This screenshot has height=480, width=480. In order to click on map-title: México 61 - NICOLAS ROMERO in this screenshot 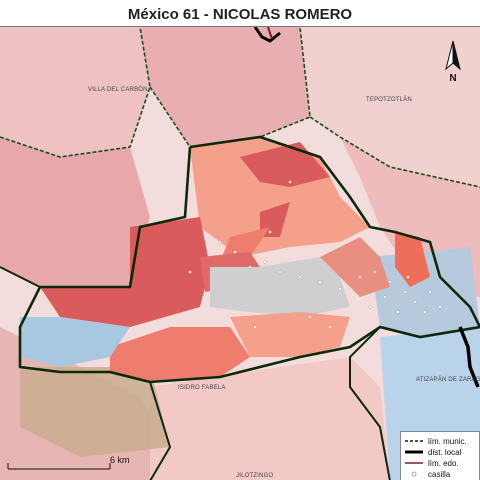, I will do `click(240, 14)`.